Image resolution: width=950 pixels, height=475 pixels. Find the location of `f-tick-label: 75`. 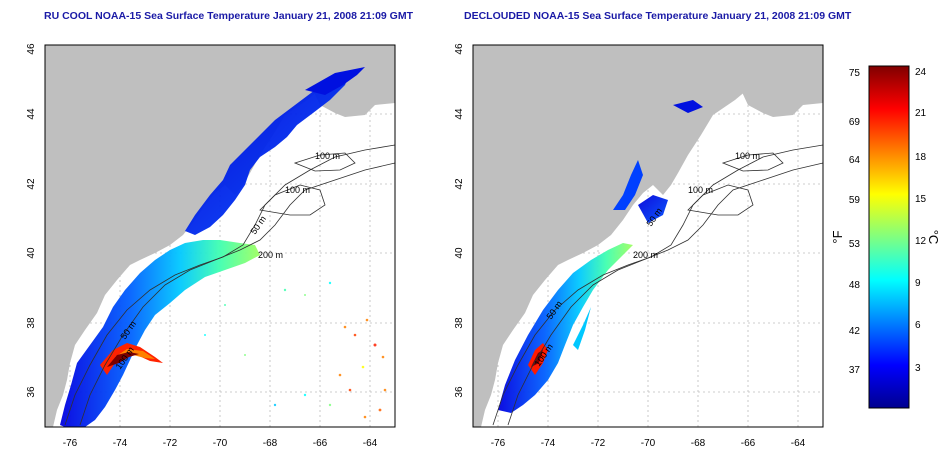

f-tick-label: 75 is located at coordinates (855, 73).